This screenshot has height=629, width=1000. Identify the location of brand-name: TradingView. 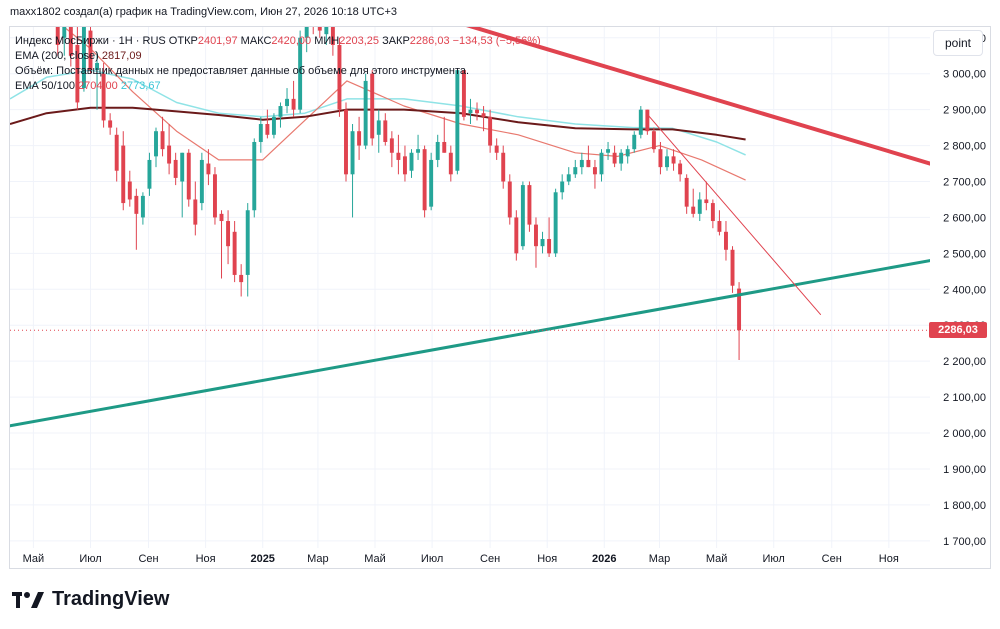
(111, 599).